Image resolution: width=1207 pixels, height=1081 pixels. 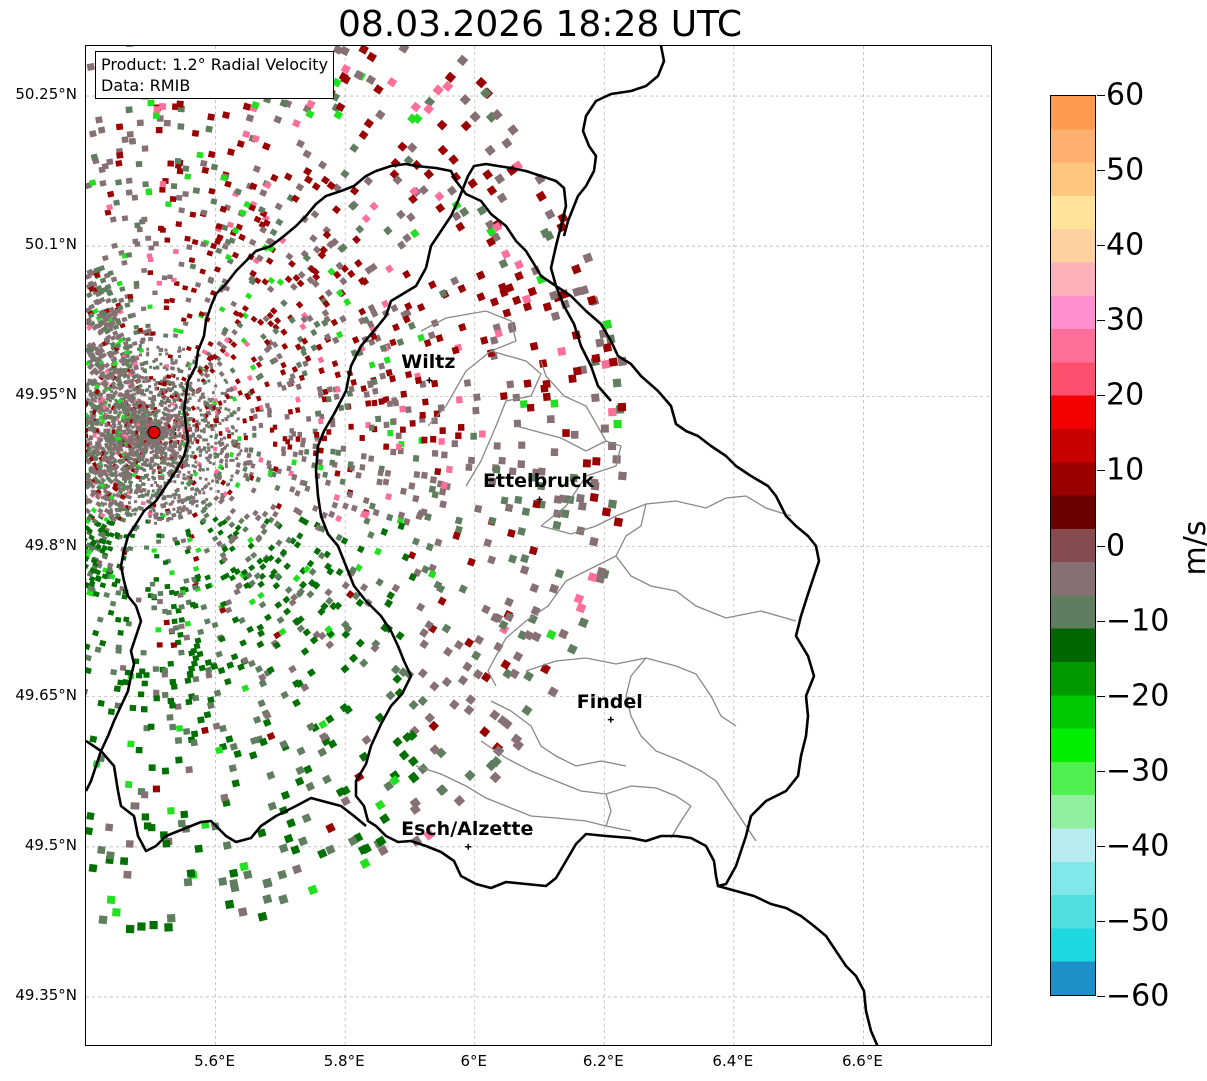 What do you see at coordinates (215, 75) in the screenshot?
I see `product-info-box: Product: 1.2° Radial Velocity Data: RMIB` at bounding box center [215, 75].